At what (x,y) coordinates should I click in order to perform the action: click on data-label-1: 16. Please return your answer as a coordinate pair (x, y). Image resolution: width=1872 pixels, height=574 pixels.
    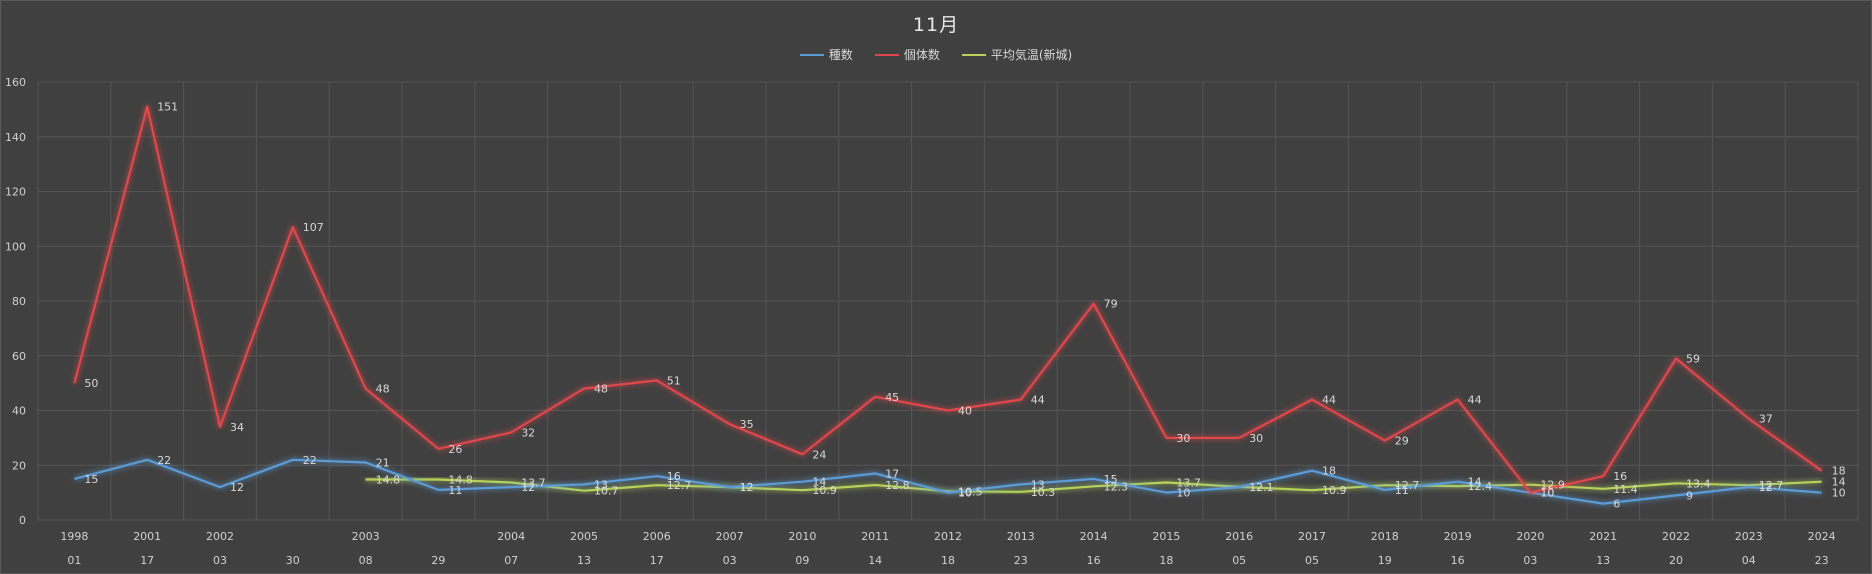
    Looking at the image, I should click on (1620, 476).